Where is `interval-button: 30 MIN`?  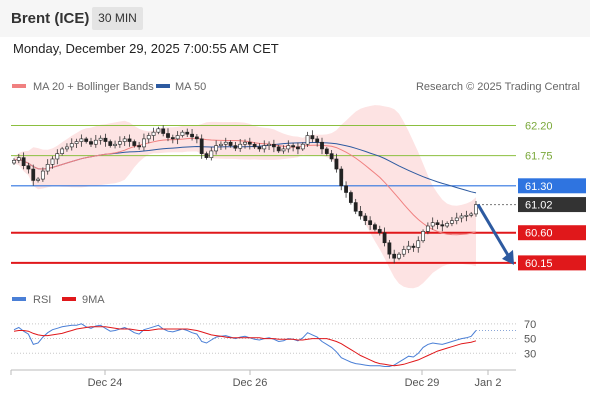
interval-button: 30 MIN is located at coordinates (117, 18).